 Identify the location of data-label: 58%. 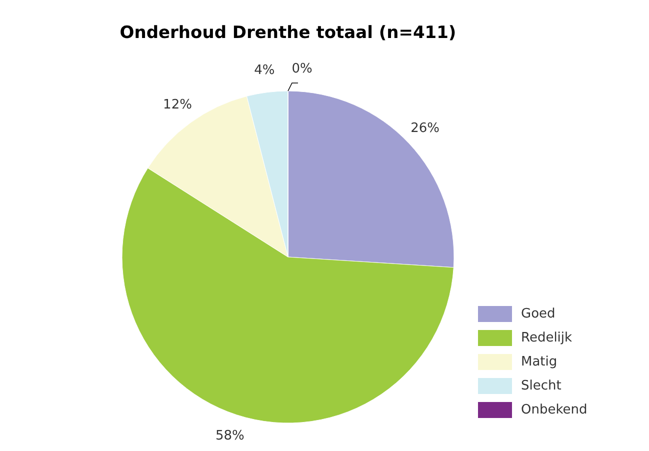
(229, 436).